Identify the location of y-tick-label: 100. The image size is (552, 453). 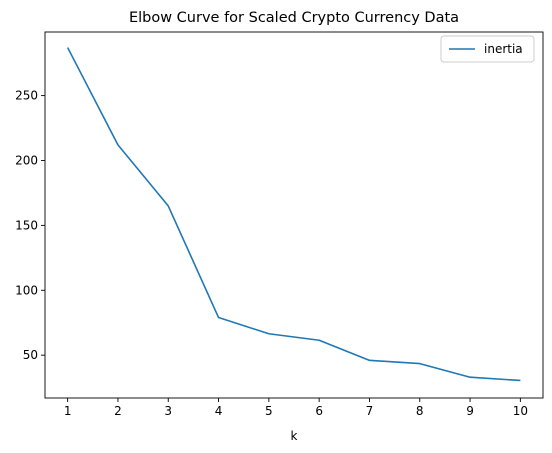
(26, 290).